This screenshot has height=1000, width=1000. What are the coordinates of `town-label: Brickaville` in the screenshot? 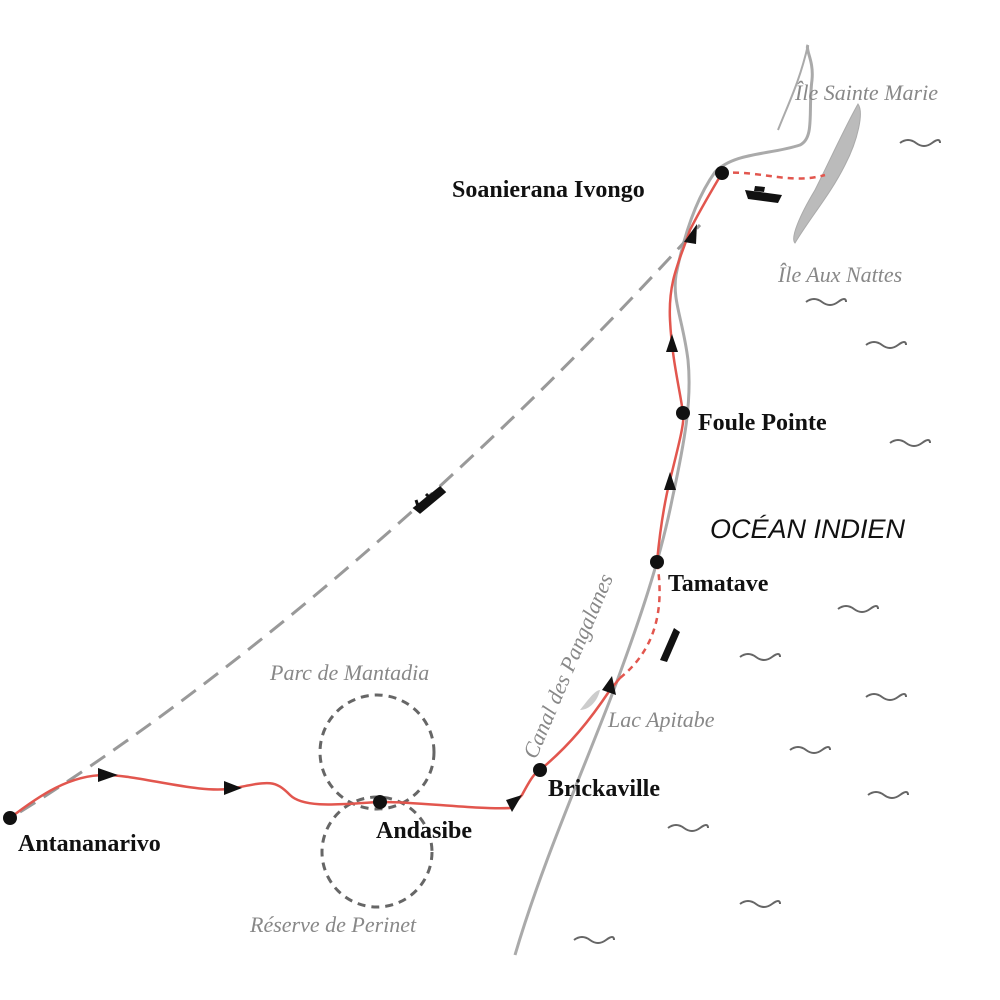 It's located at (604, 789).